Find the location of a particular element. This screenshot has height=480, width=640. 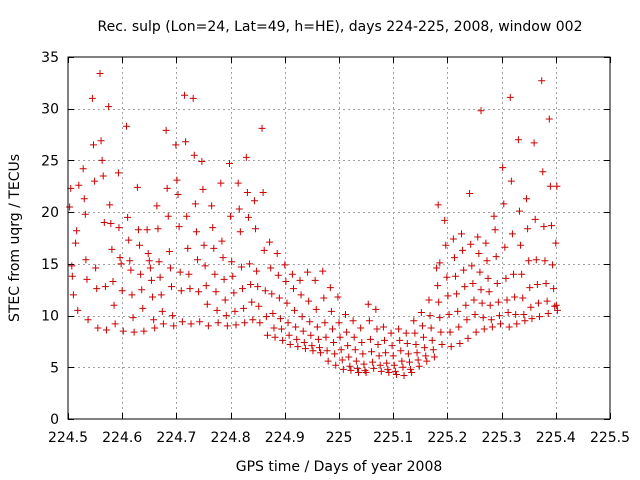

y-tick-label: 35 is located at coordinates (50, 58).